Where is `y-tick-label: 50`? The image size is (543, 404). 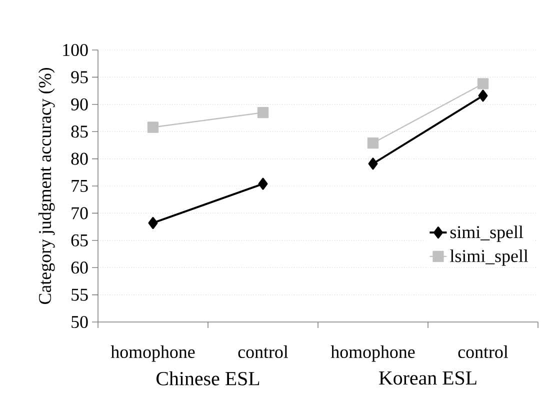 y-tick-label: 50 is located at coordinates (80, 322).